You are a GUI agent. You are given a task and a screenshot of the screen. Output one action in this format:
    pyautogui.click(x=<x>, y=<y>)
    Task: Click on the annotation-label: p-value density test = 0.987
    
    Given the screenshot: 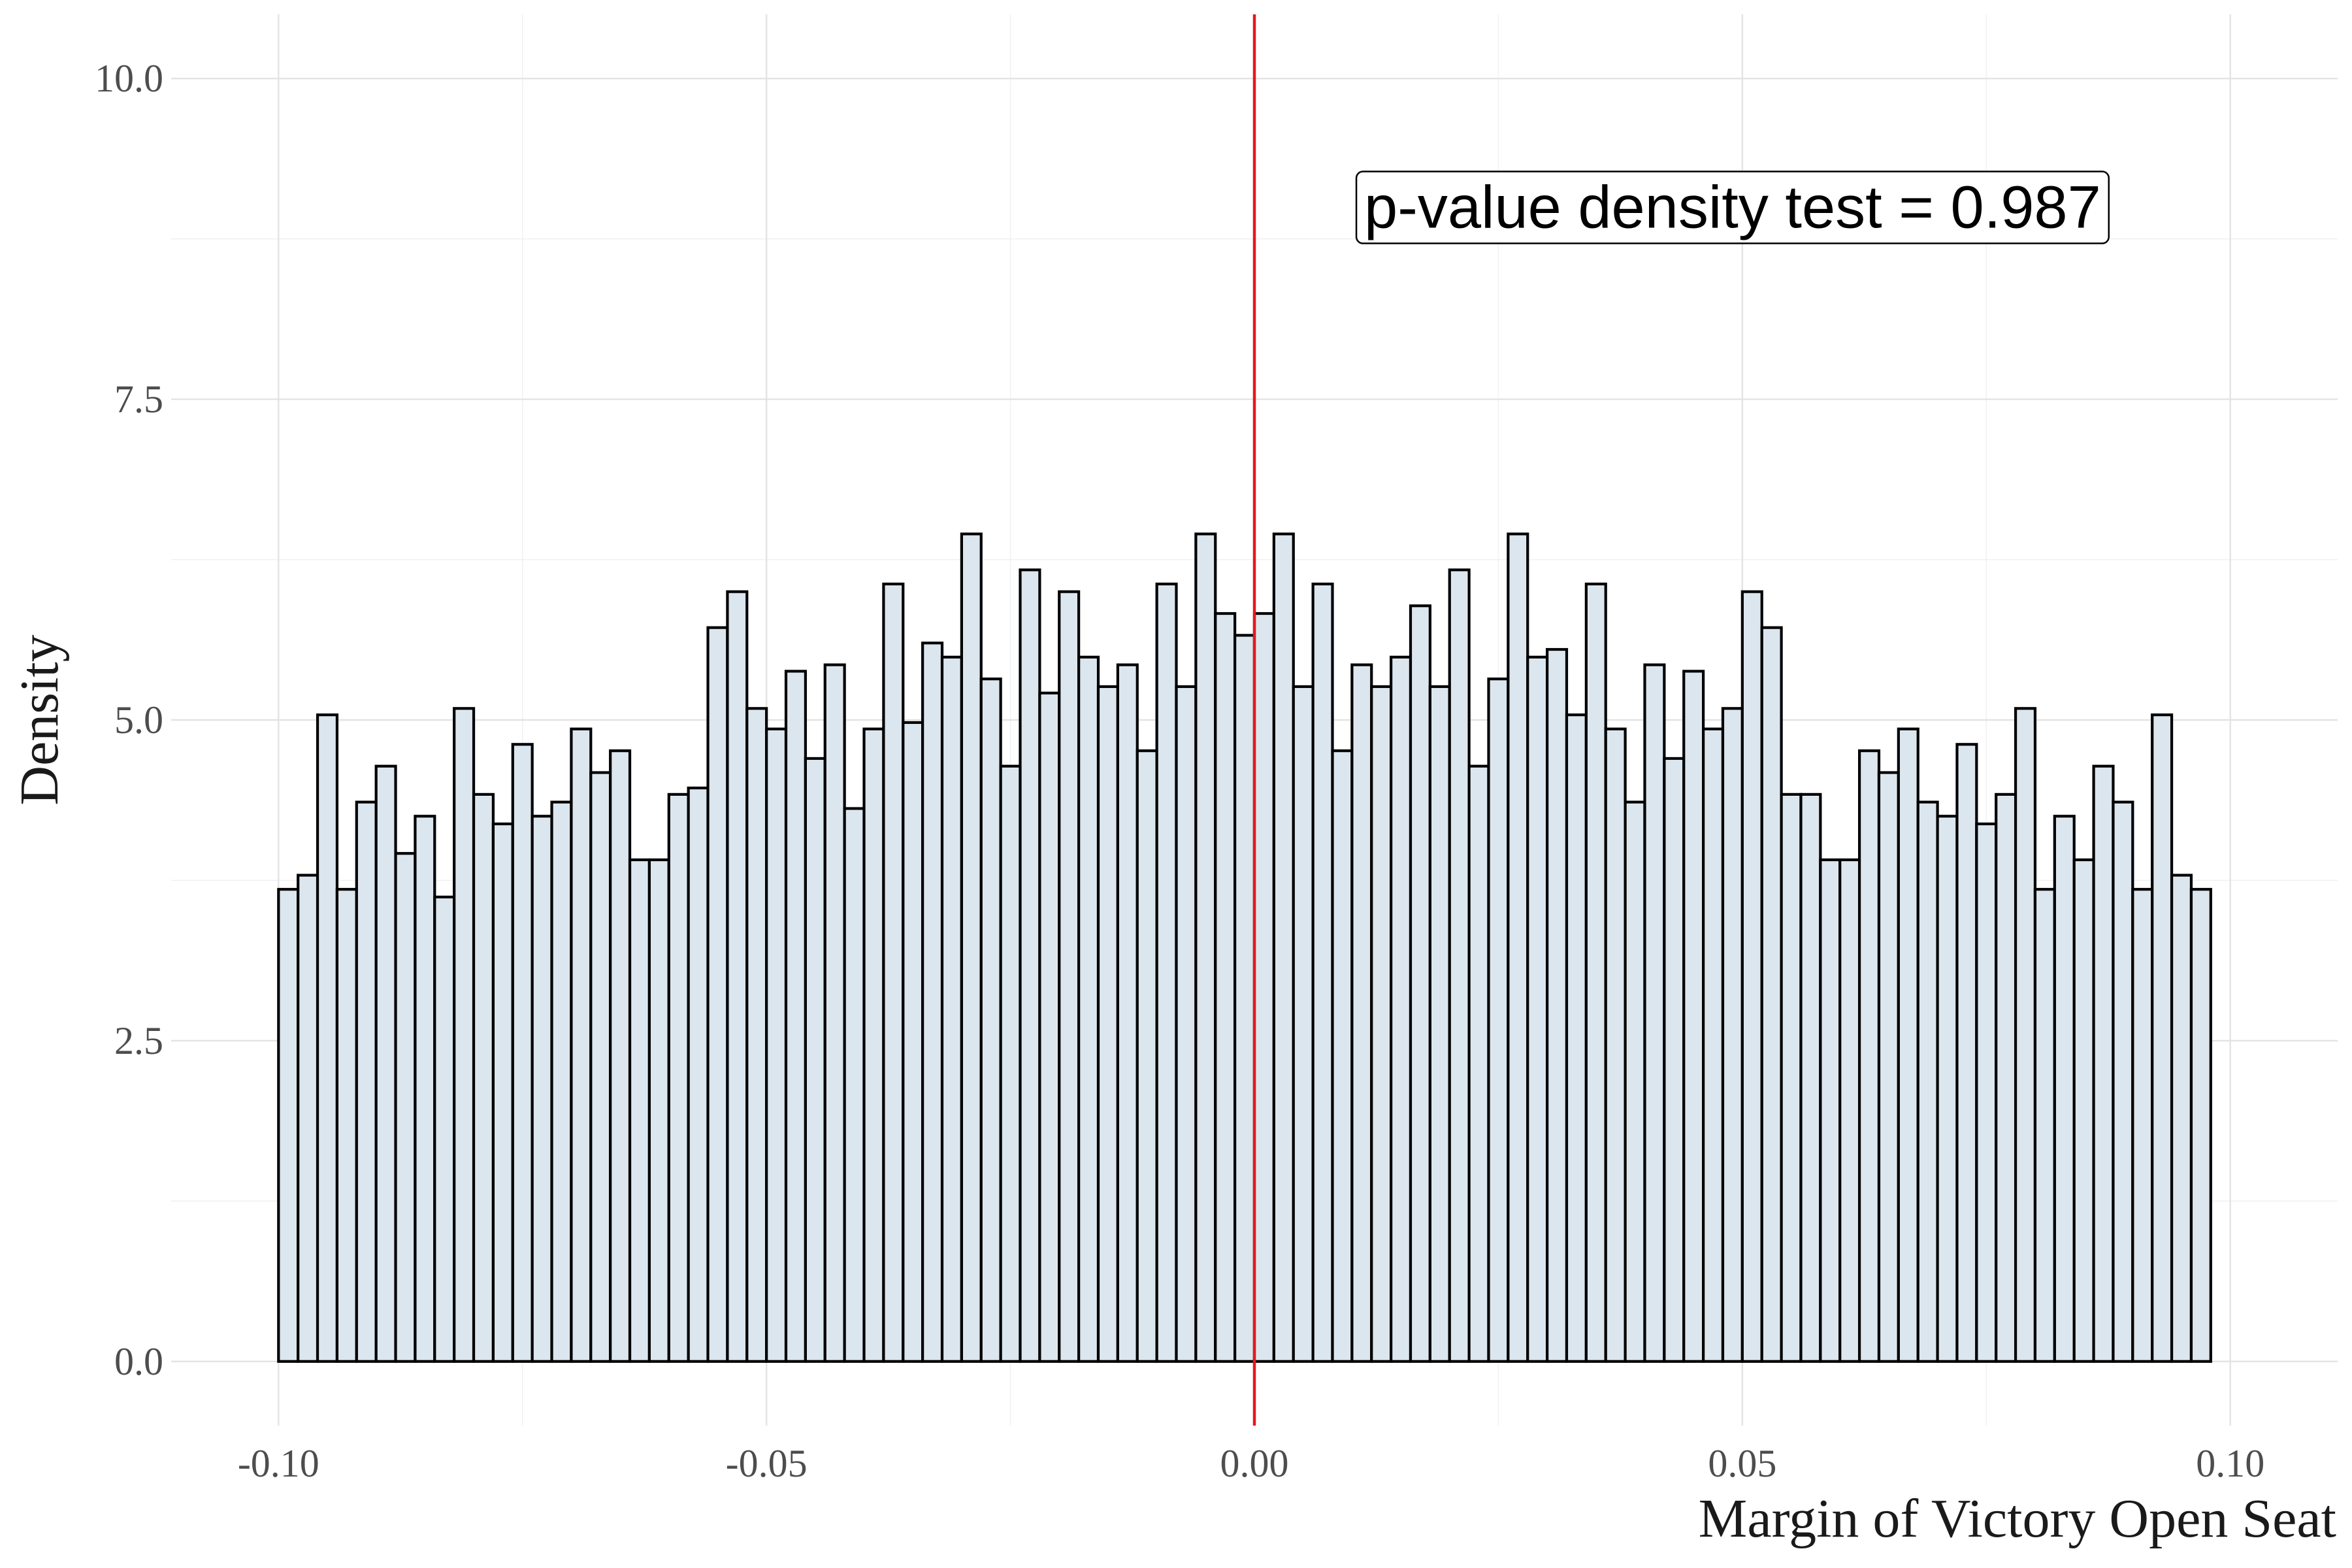 What is the action you would take?
    pyautogui.click(x=1732, y=207)
    